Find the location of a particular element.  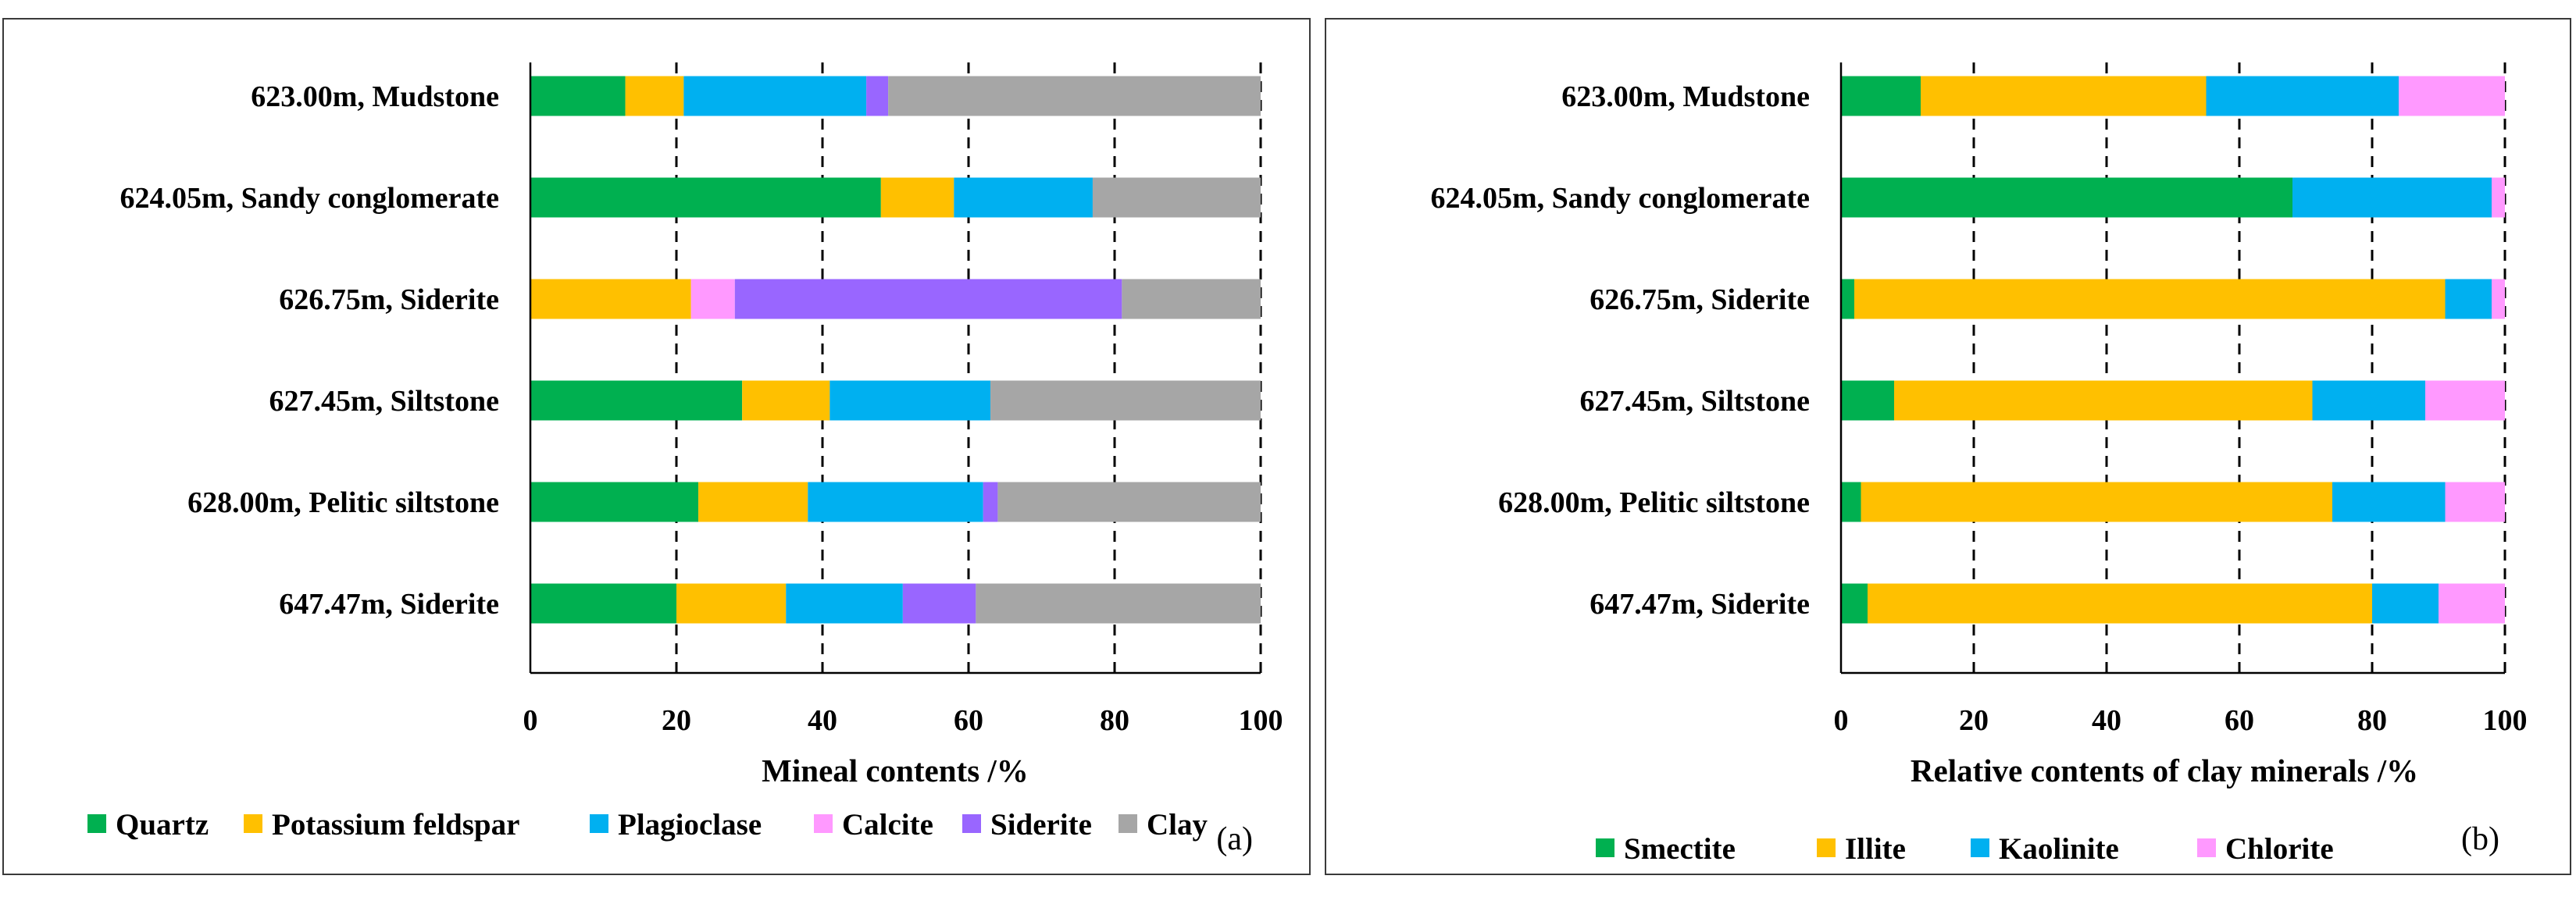

panel-a-legend-swatch-calcite is located at coordinates (823, 823).